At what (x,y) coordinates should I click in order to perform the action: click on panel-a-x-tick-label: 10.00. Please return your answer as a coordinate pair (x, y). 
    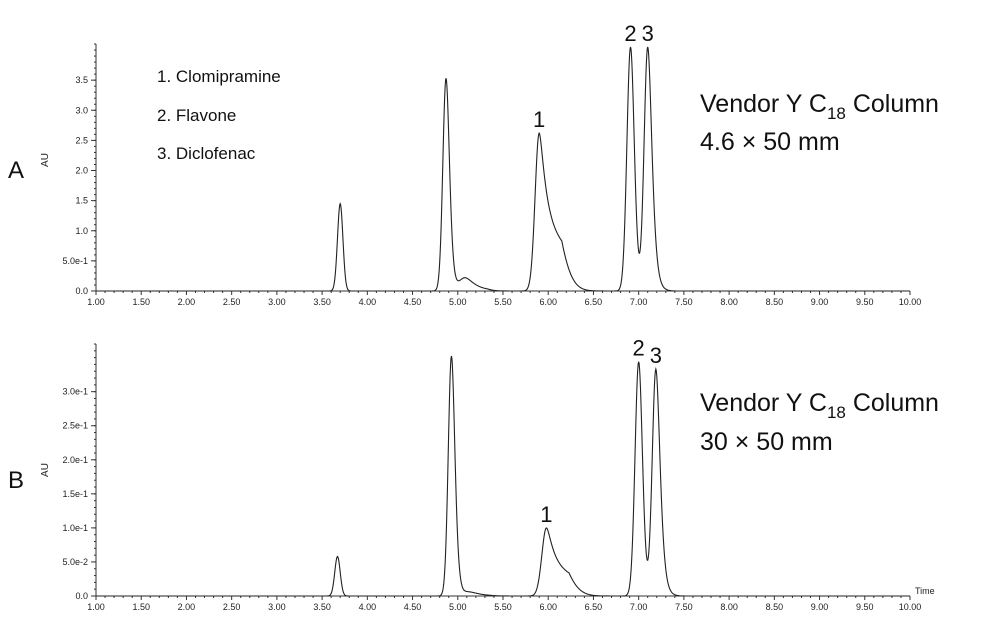
    Looking at the image, I should click on (910, 302).